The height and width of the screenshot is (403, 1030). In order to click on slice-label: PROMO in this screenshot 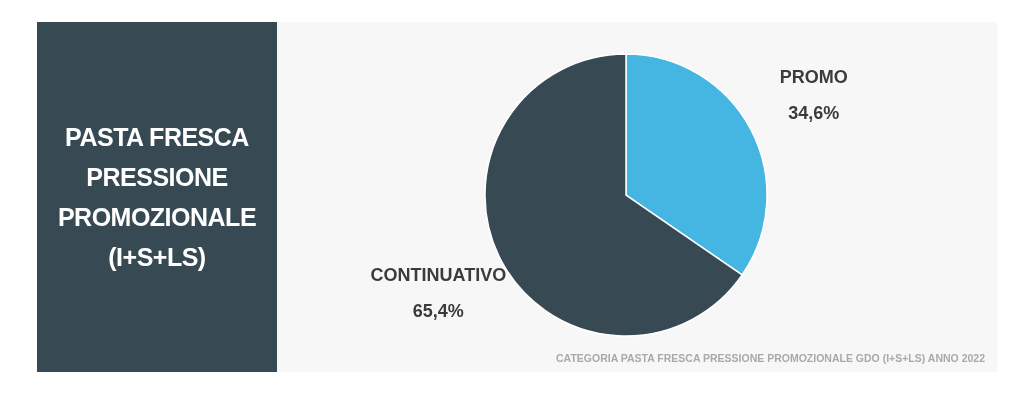, I will do `click(813, 77)`.